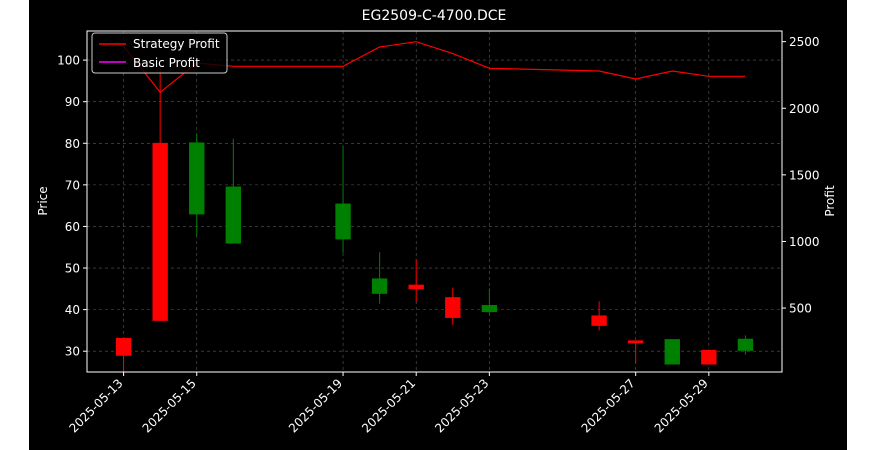  Describe the element at coordinates (43, 200) in the screenshot. I see `y-axis-label-left: Price` at that location.